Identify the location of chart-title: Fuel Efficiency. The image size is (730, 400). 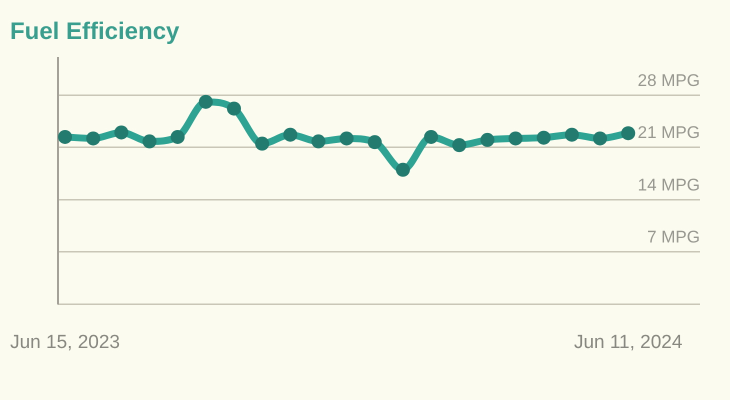
(95, 32).